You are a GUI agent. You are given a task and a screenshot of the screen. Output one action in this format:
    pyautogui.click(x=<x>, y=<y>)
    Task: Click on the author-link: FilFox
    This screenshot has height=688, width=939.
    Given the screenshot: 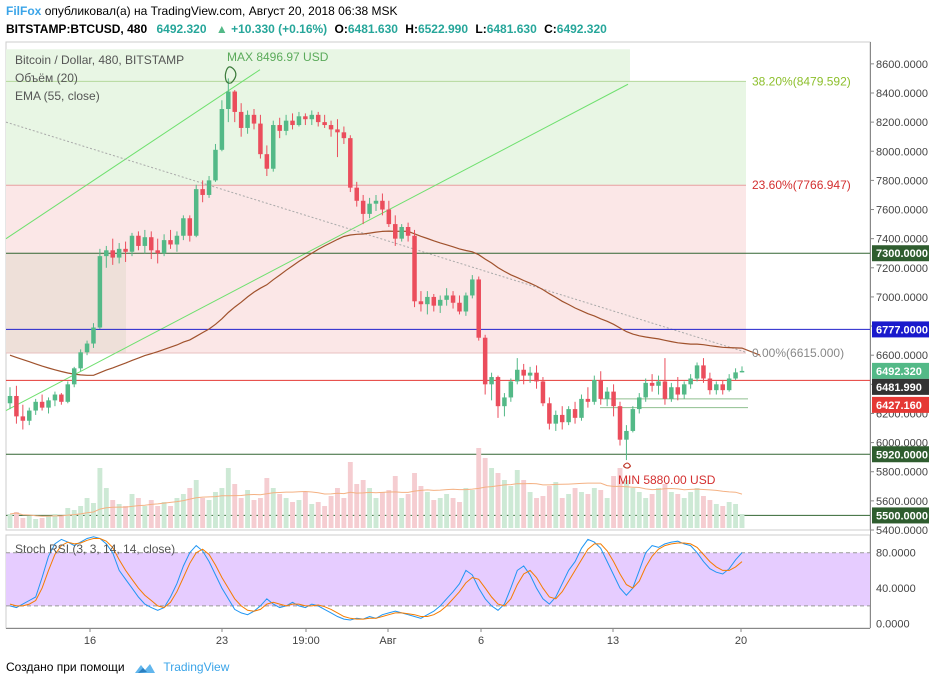 What is the action you would take?
    pyautogui.click(x=24, y=11)
    